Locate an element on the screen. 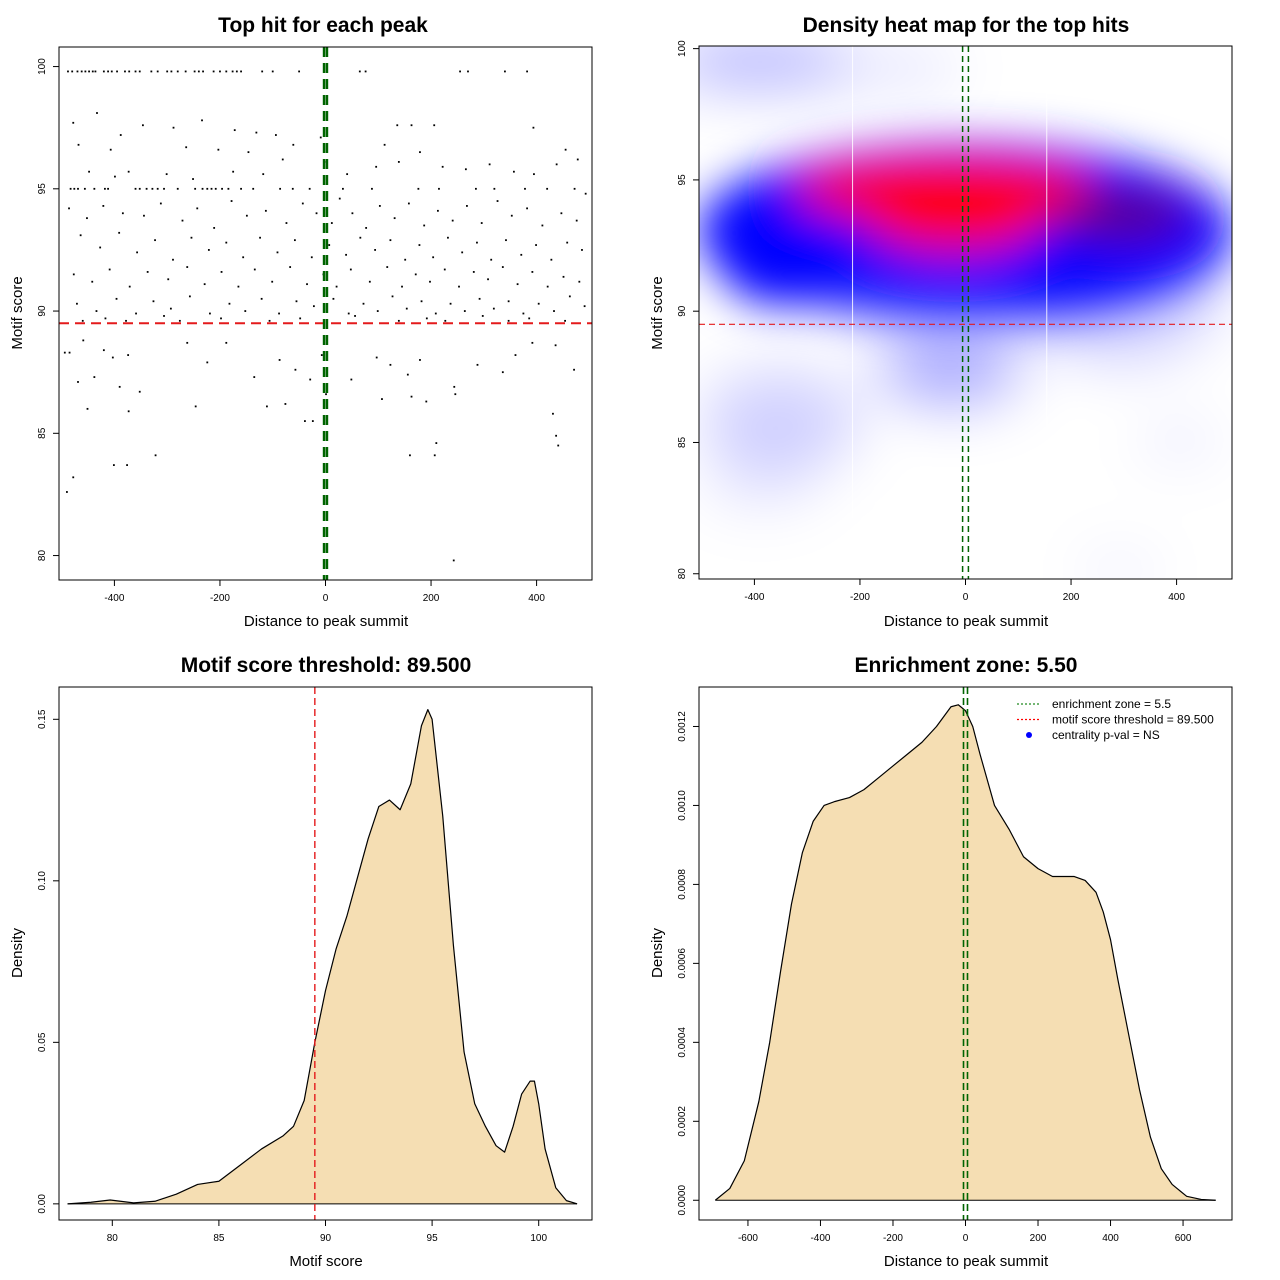 This screenshot has height=1280, width=1280. heatmap-x-tick-label: -200 is located at coordinates (860, 597).